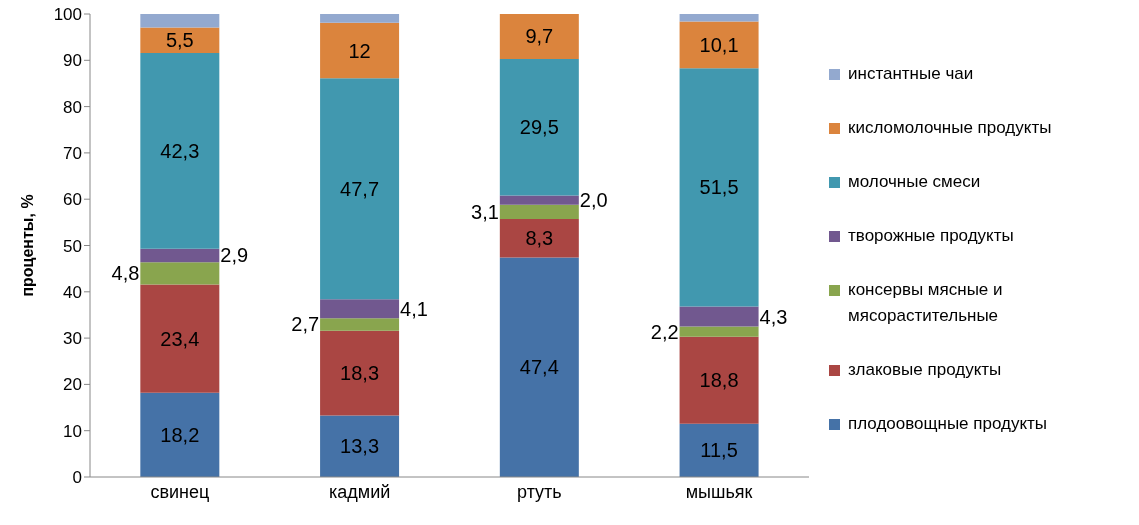  I want to click on data-label: 47,4, so click(539, 367).